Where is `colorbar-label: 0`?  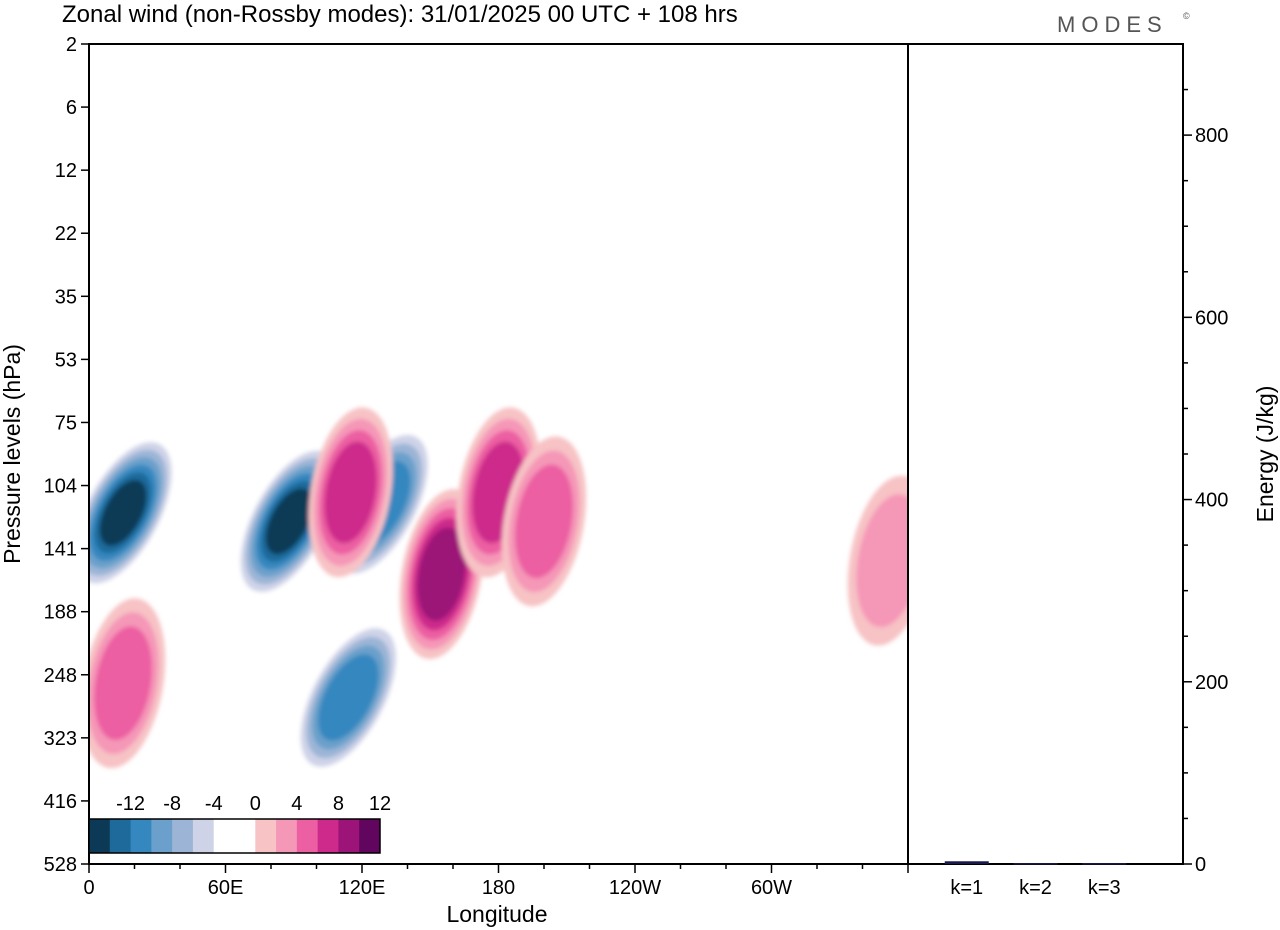 colorbar-label: 0 is located at coordinates (255, 804).